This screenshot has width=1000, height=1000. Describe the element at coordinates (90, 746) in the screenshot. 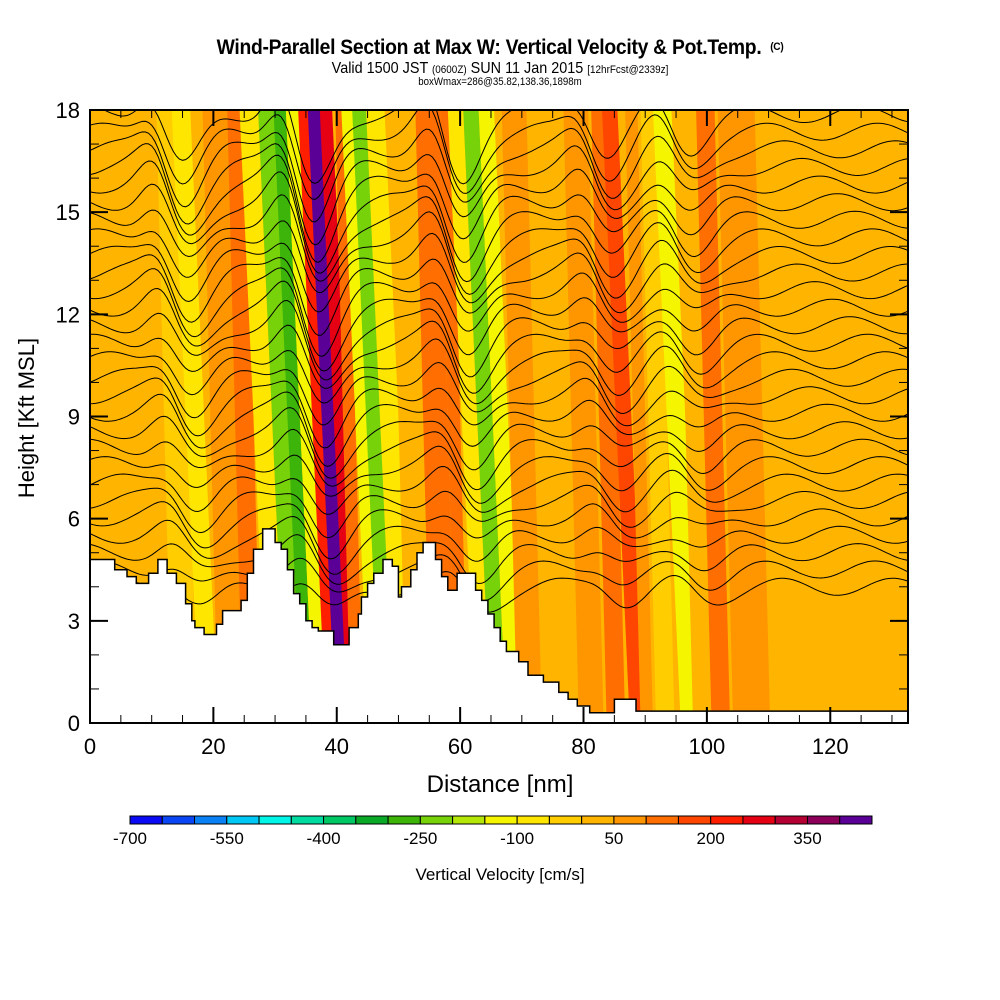

I see `x-tick-label: 0` at that location.